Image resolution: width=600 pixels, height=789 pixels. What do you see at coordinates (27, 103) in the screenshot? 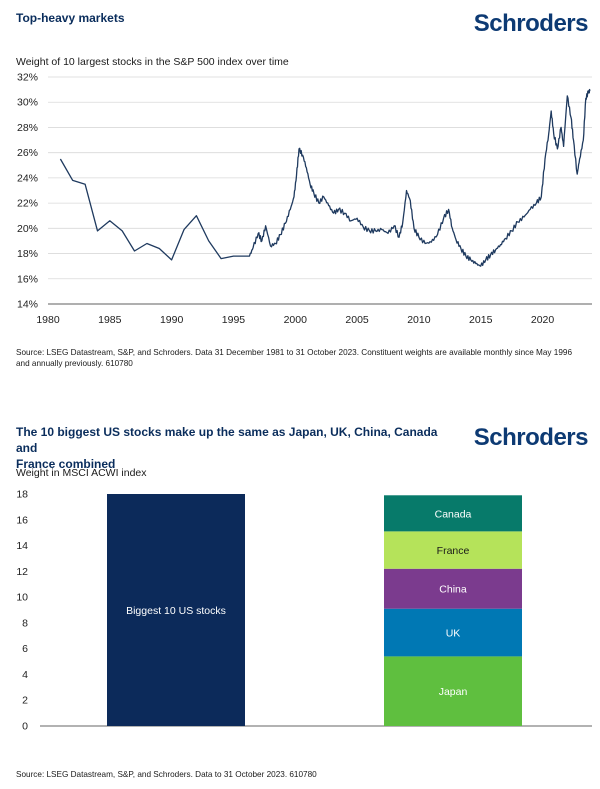
I see `y-tick-label: 30%` at bounding box center [27, 103].